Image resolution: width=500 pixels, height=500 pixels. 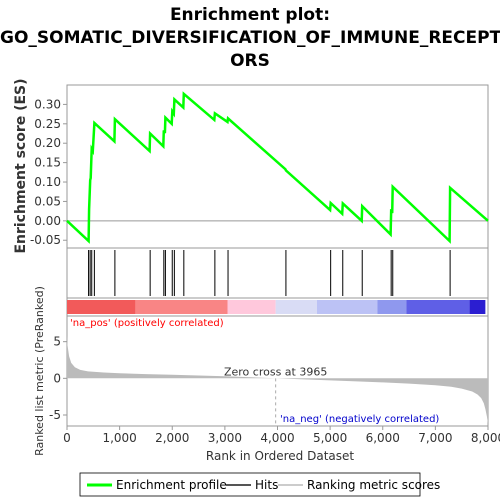 I want to click on es-y-tick-label: 0.00, so click(x=47, y=221).